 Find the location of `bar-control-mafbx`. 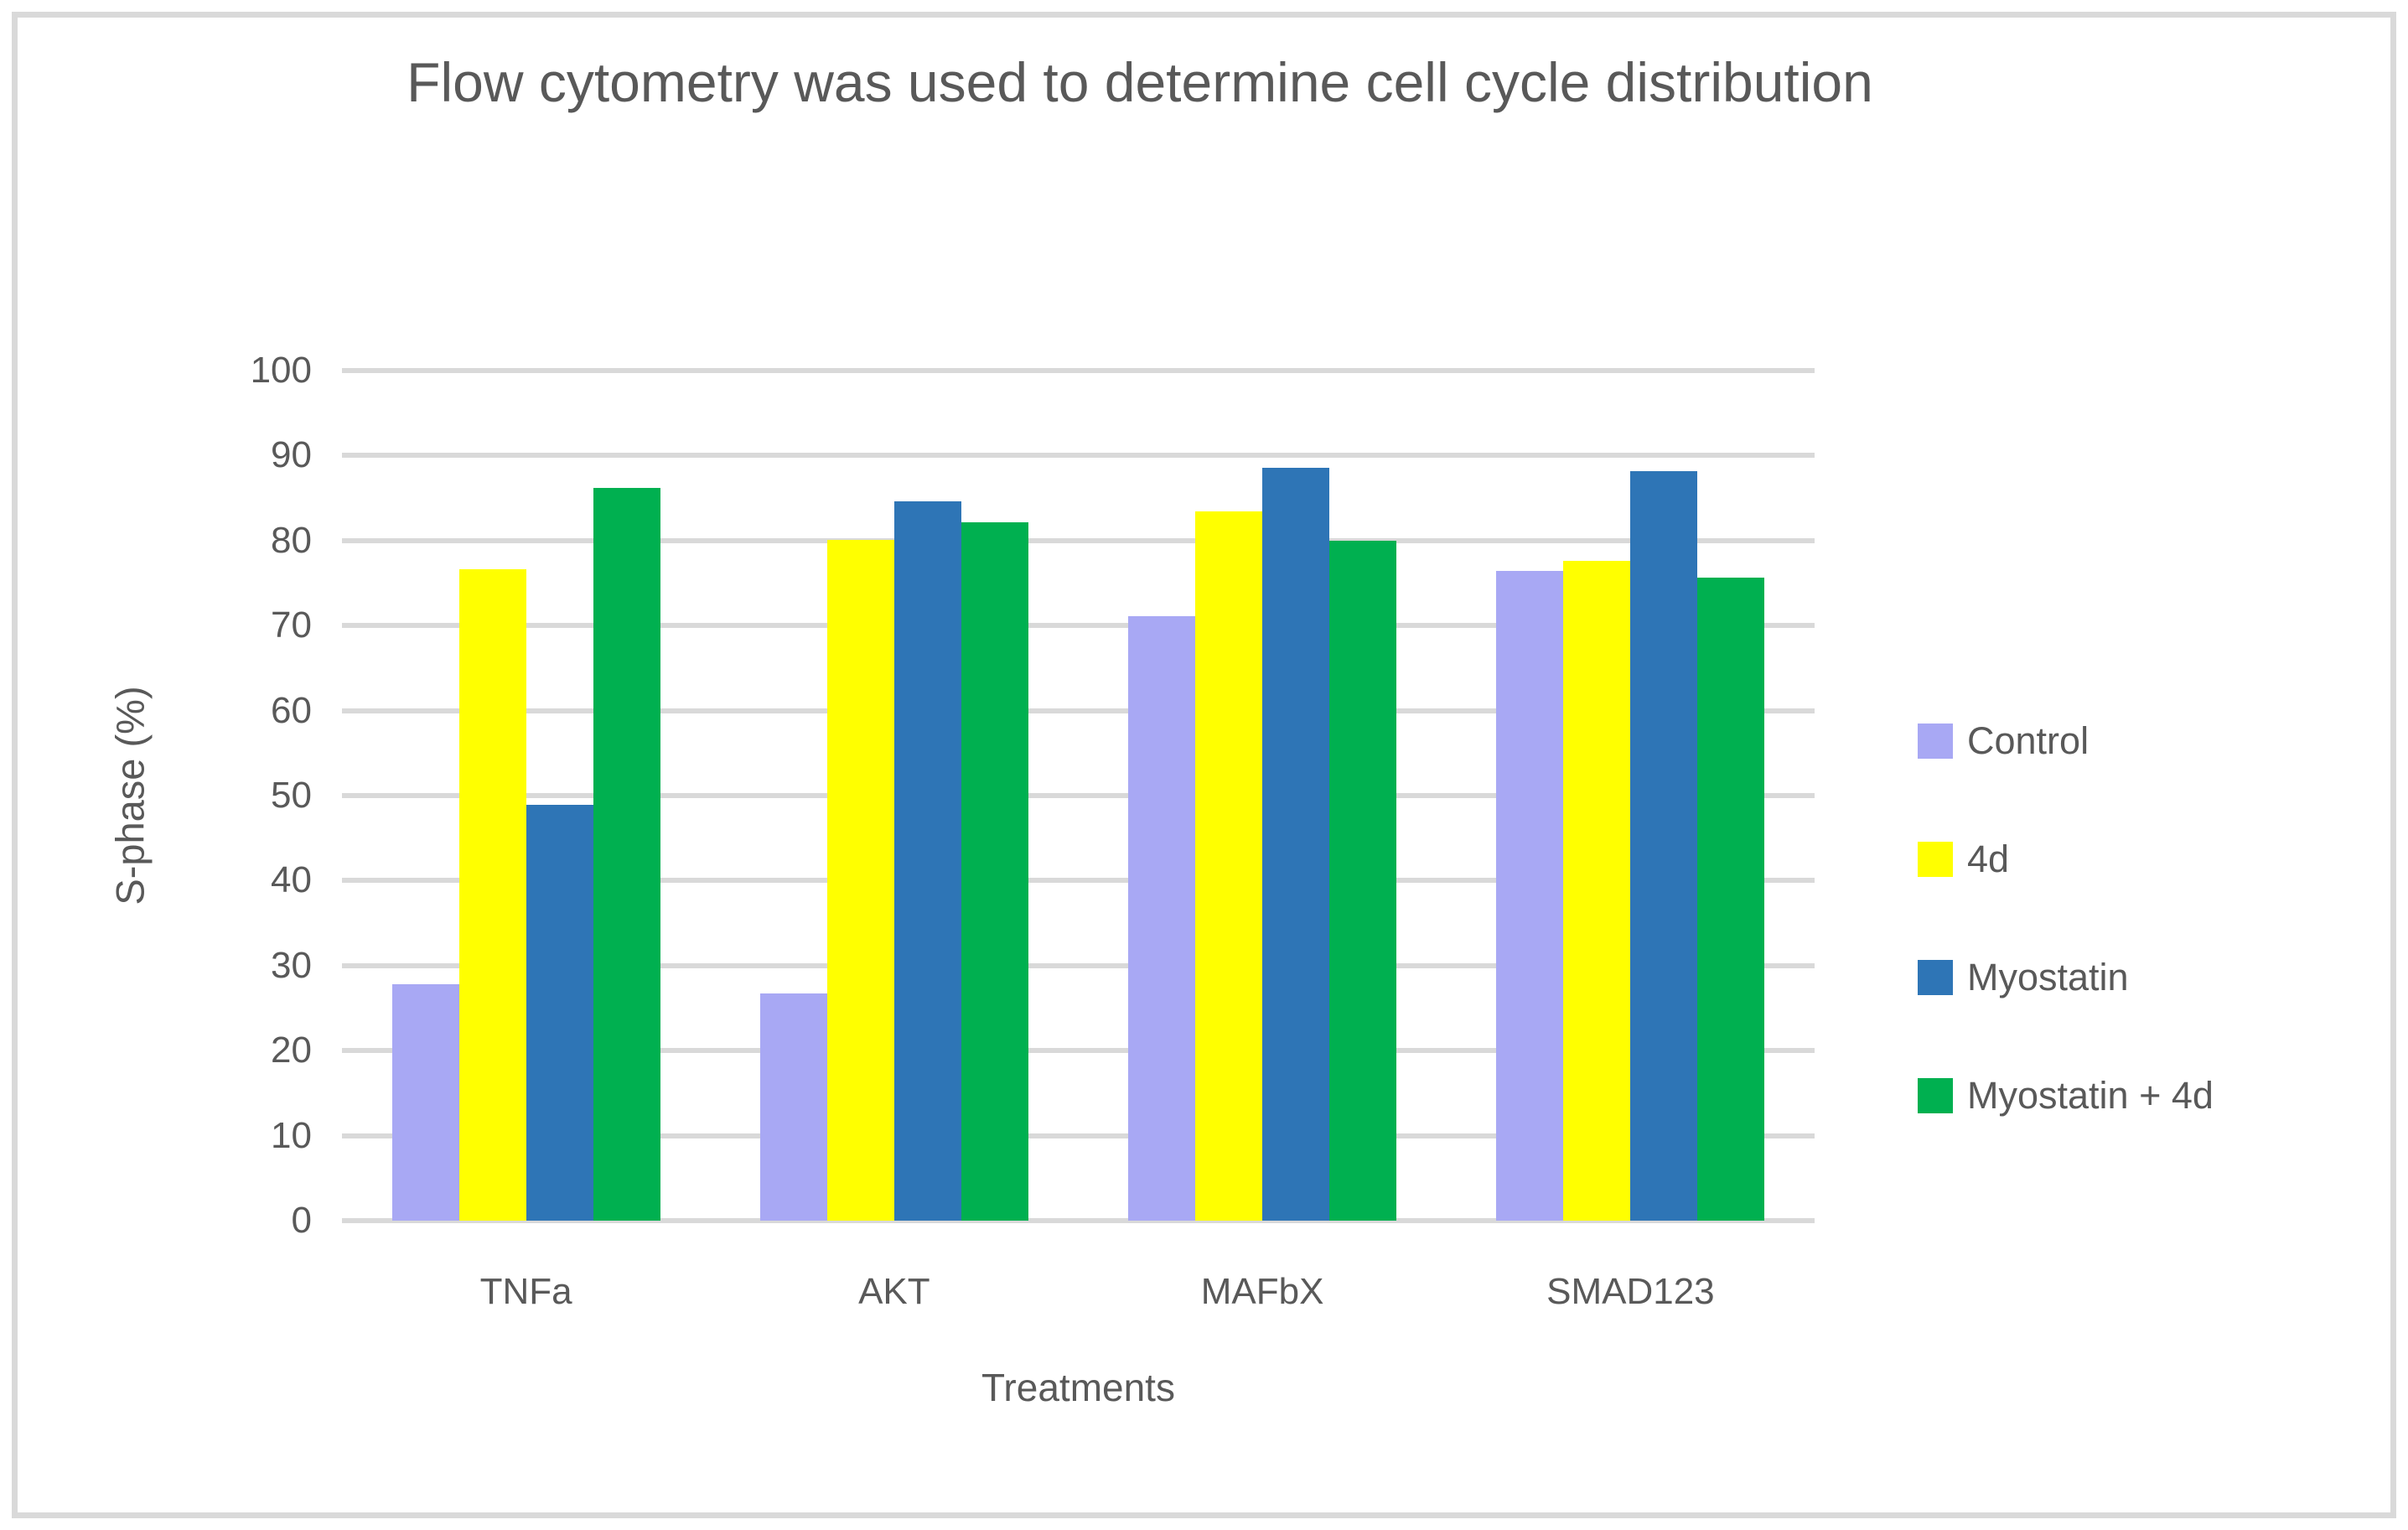

bar-control-mafbx is located at coordinates (1162, 918).